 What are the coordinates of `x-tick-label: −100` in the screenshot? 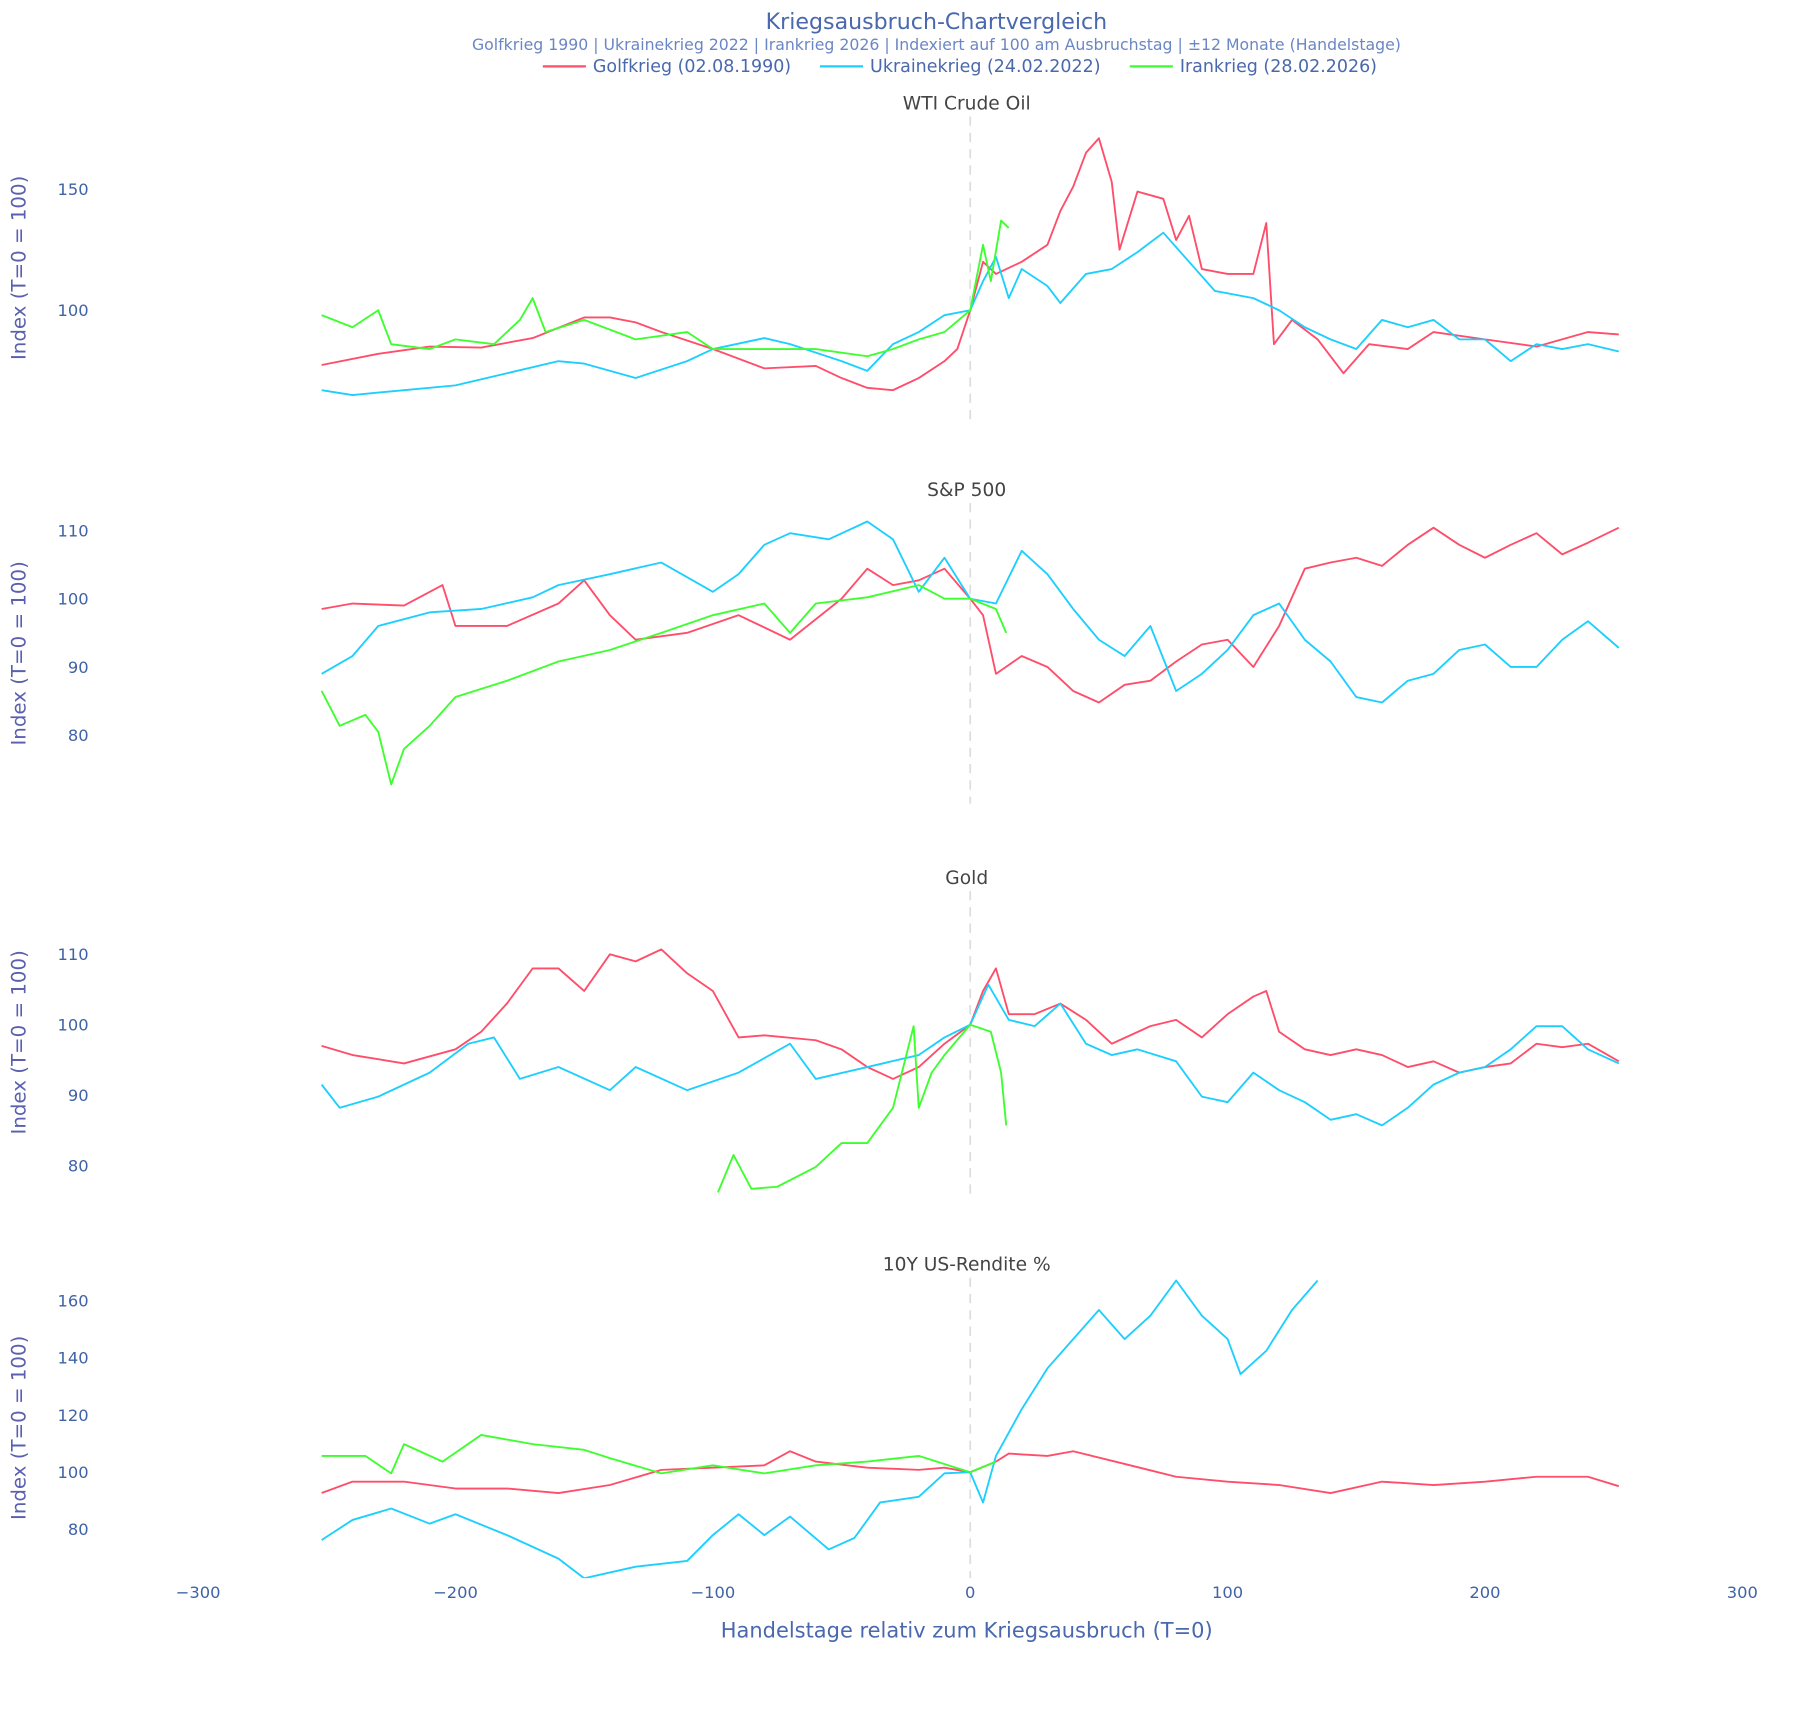 It's located at (712, 1592).